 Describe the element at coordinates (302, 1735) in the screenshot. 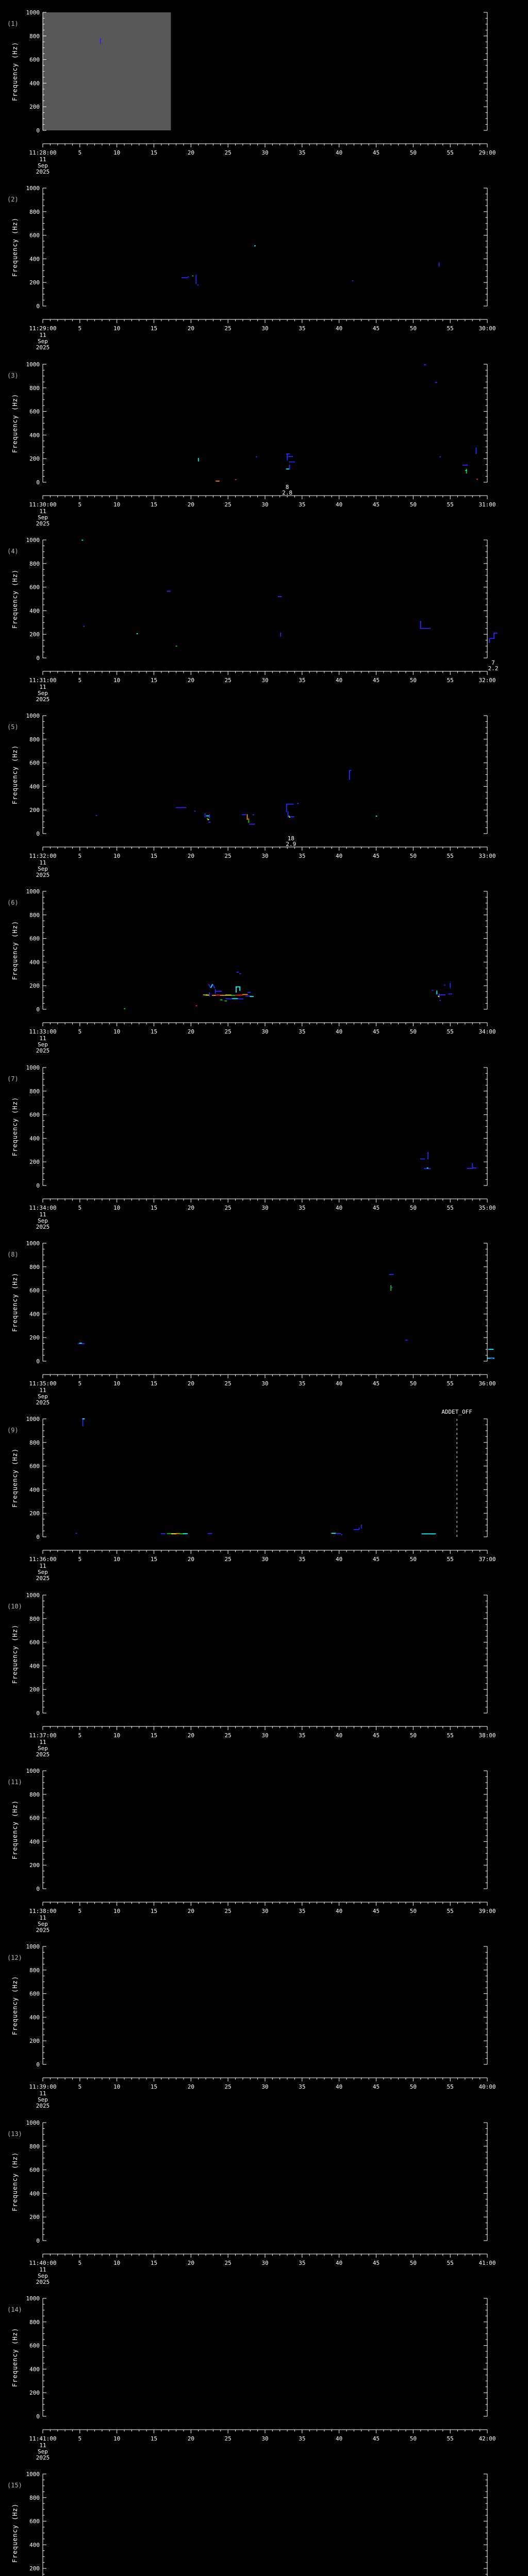

I see `x-tick-label: 35` at that location.